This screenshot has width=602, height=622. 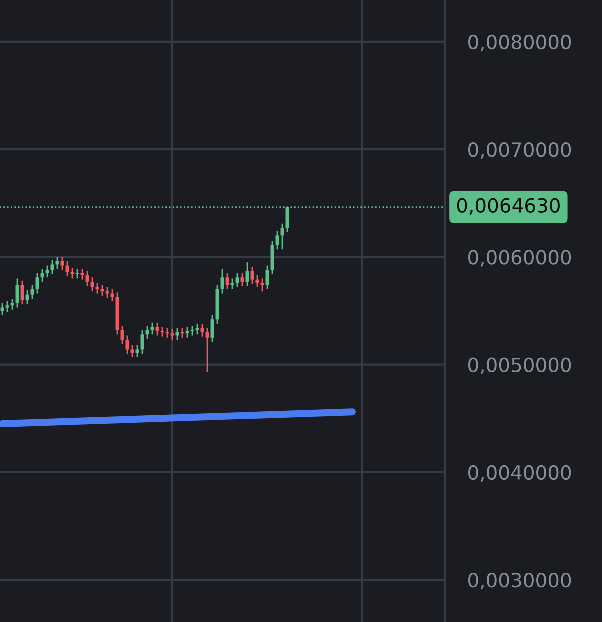 What do you see at coordinates (520, 43) in the screenshot?
I see `y-tick-label: 0,0080000` at bounding box center [520, 43].